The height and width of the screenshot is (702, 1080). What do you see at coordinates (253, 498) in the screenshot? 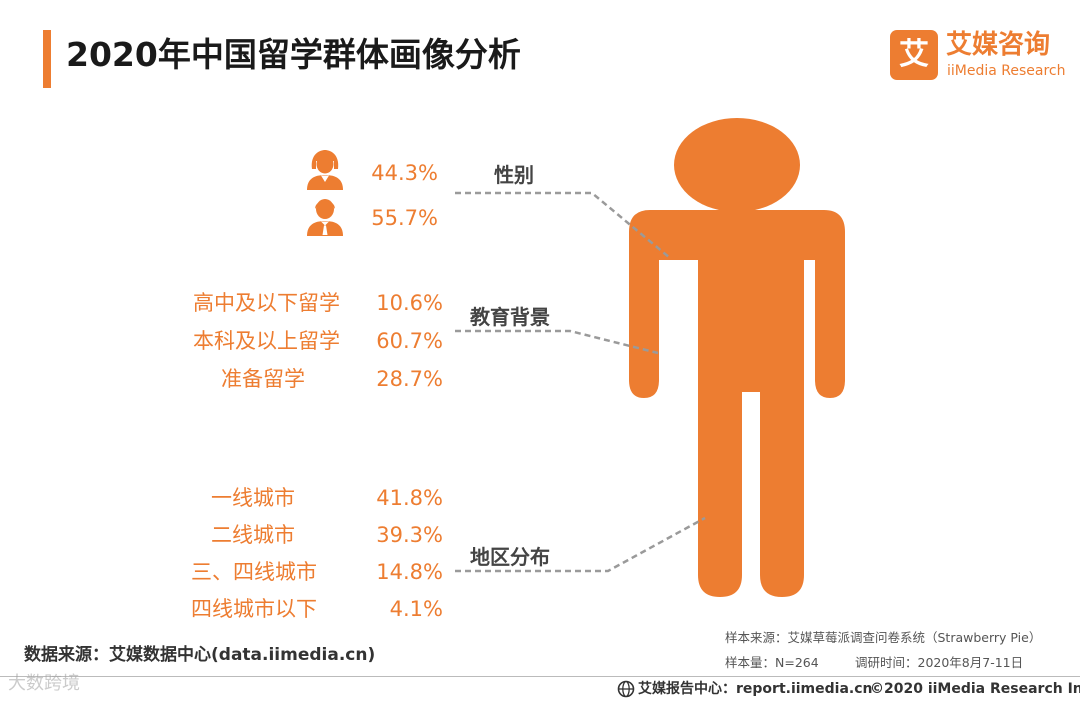
I see `region-label: 一线城市` at bounding box center [253, 498].